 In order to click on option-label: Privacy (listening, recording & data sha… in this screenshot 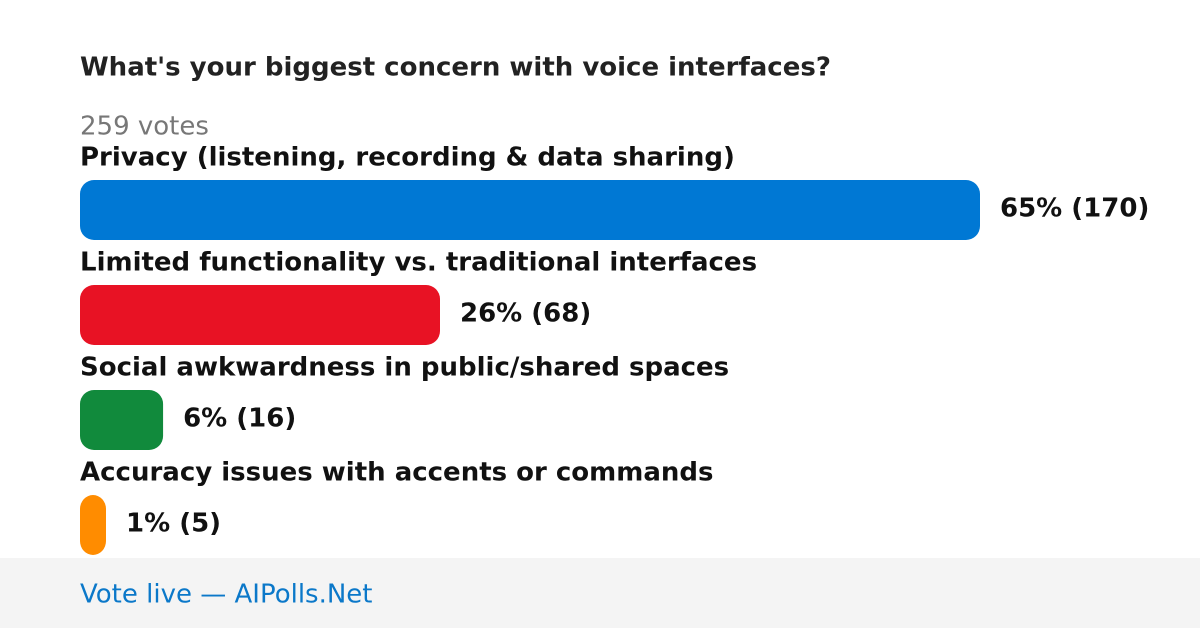, I will do `click(407, 158)`.